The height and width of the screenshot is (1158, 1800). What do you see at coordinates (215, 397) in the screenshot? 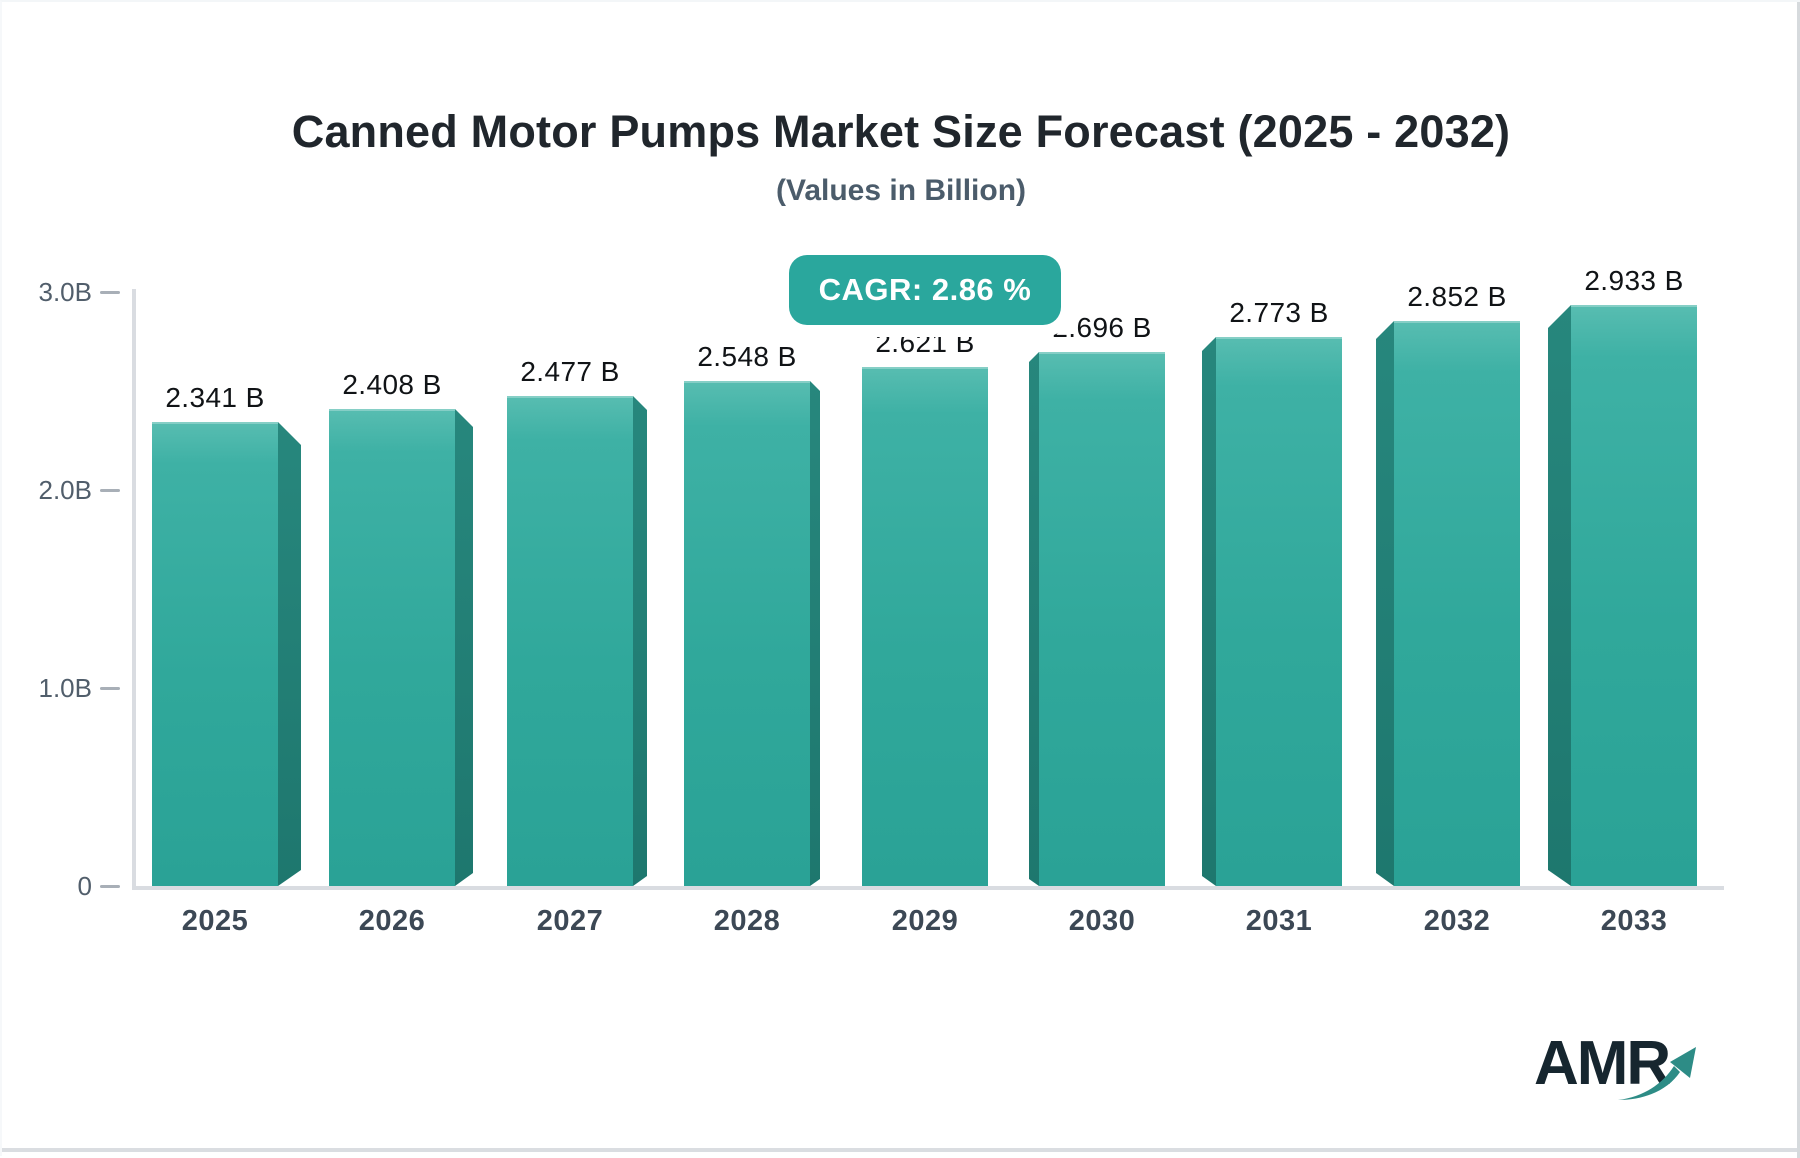
I see `bar-value-label: 2.341 B` at bounding box center [215, 397].